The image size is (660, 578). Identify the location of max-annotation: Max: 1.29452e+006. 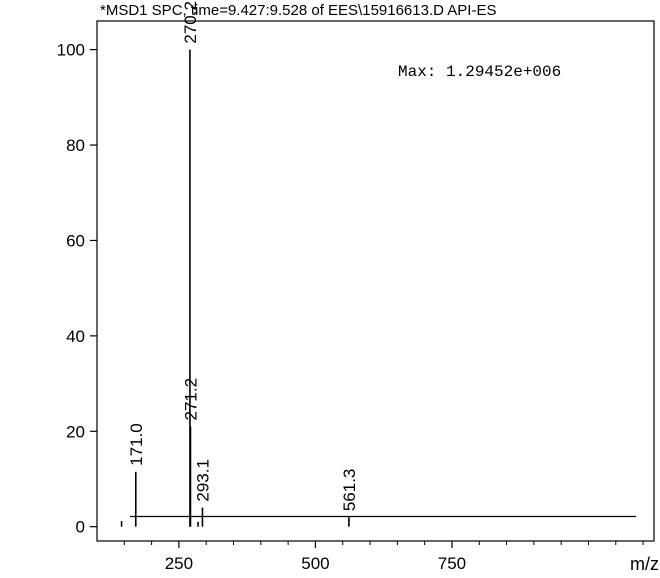
(479, 72).